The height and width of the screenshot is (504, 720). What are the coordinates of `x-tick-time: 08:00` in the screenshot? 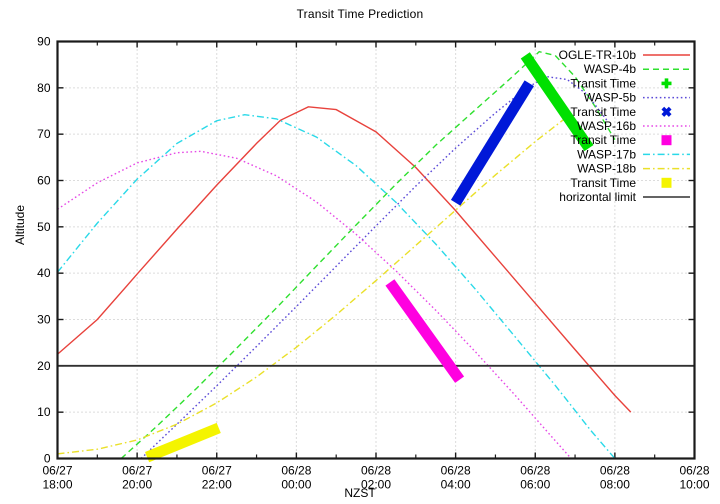 It's located at (615, 485).